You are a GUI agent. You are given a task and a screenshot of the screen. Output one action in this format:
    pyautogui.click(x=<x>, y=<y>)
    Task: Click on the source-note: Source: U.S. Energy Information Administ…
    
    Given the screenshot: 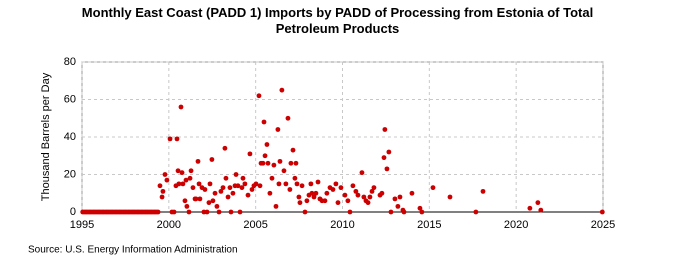 What is the action you would take?
    pyautogui.click(x=133, y=250)
    